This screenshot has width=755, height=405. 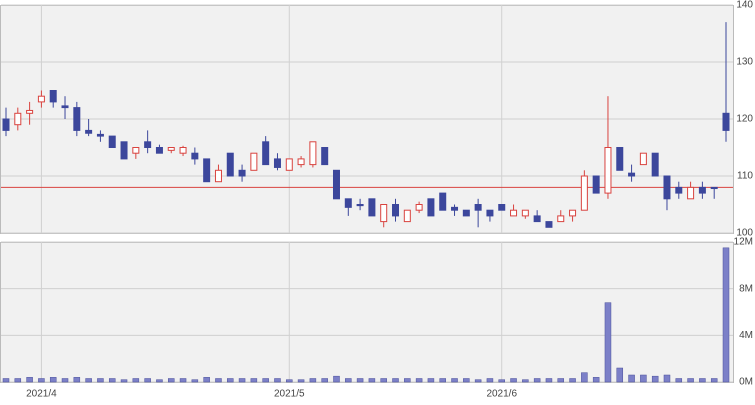 What do you see at coordinates (744, 119) in the screenshot?
I see `y-tick-label: 120` at bounding box center [744, 119].